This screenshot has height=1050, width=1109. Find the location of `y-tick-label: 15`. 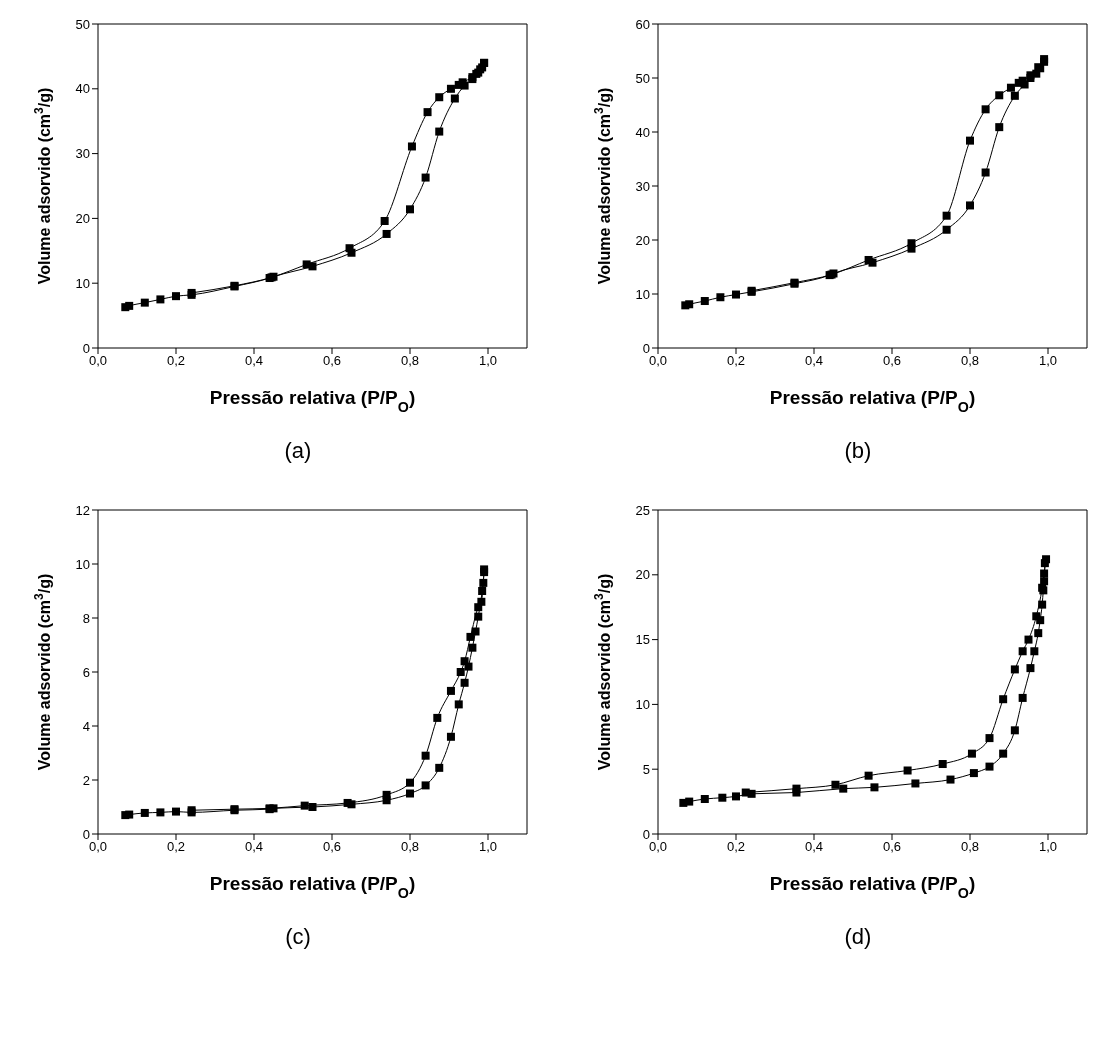

y-tick-label: 15 is located at coordinates (642, 640).